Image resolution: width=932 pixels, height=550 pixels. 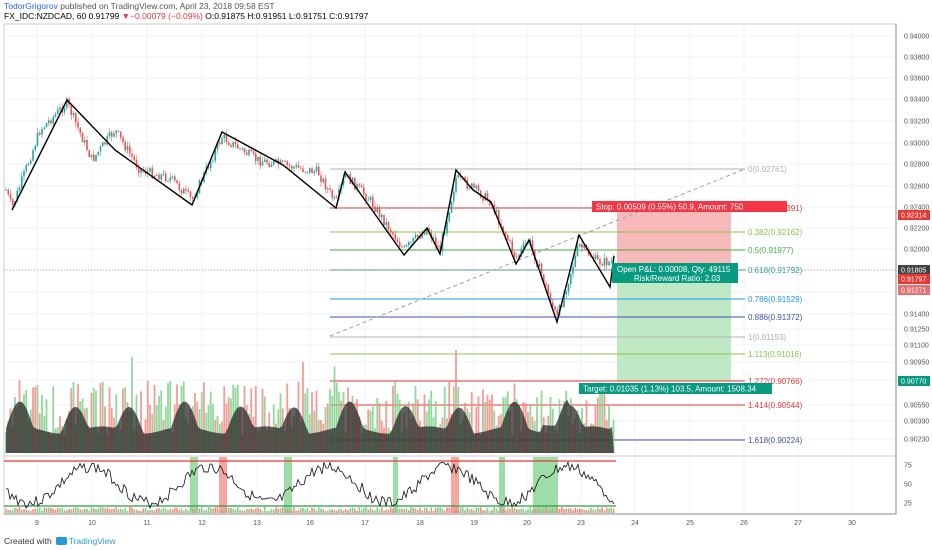 What do you see at coordinates (674, 237) in the screenshot?
I see `stop-zone` at bounding box center [674, 237].